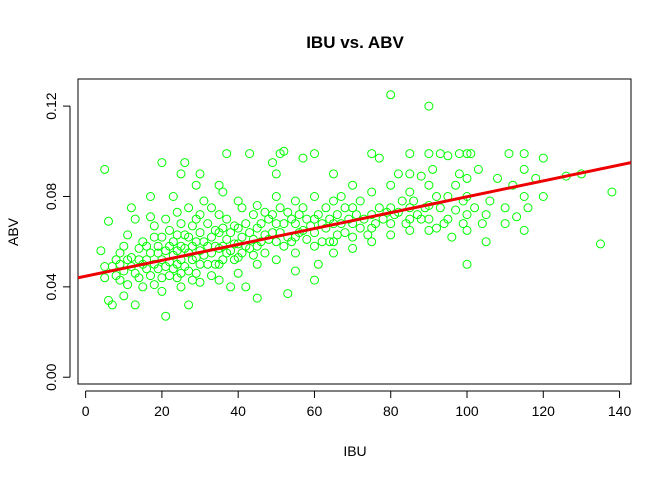 The width and height of the screenshot is (672, 480). Describe the element at coordinates (51, 105) in the screenshot. I see `y-tick-label: 0.12` at that location.